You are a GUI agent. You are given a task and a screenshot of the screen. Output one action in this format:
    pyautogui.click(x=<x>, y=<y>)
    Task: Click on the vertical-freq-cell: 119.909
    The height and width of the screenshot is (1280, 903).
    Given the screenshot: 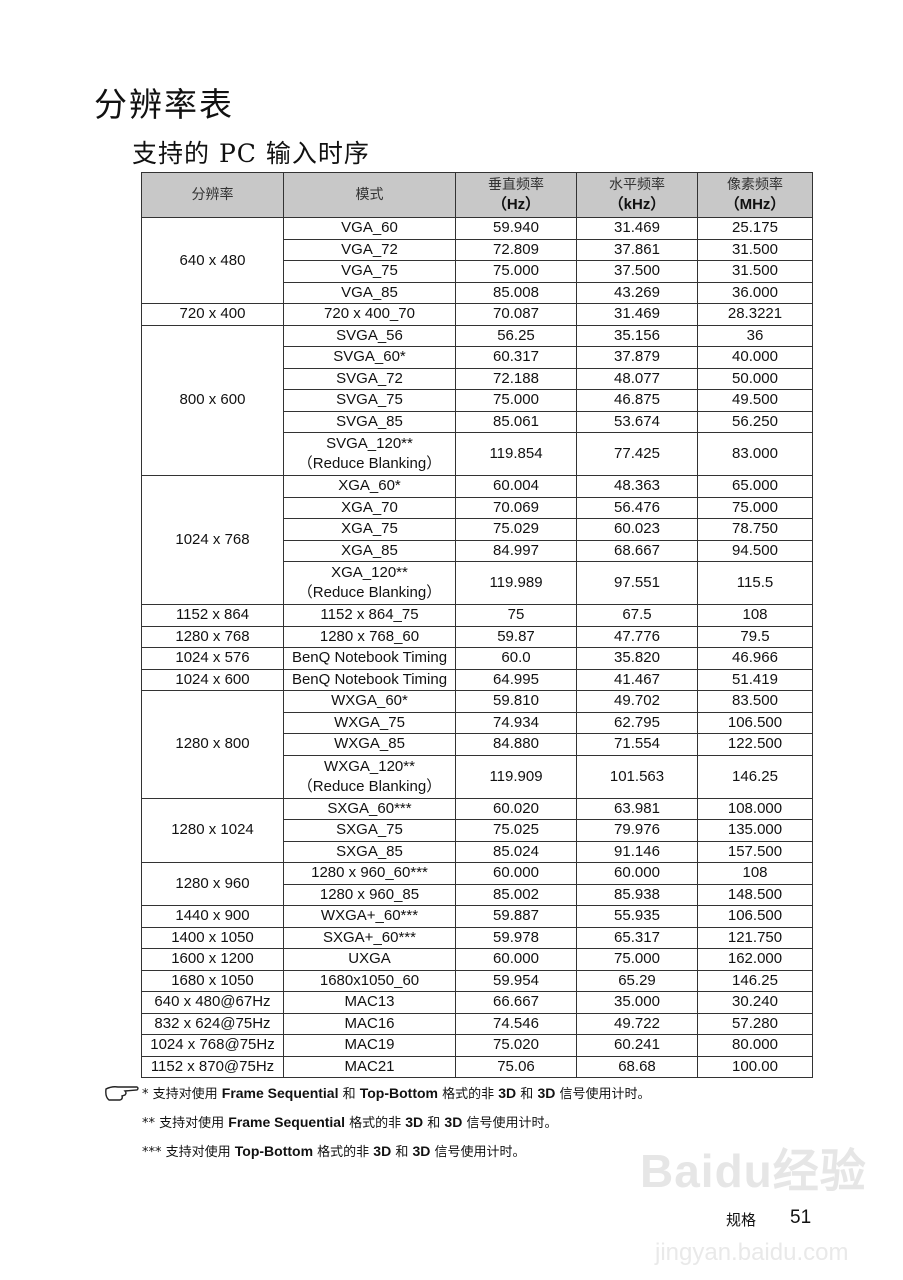 What is the action you would take?
    pyautogui.click(x=516, y=776)
    